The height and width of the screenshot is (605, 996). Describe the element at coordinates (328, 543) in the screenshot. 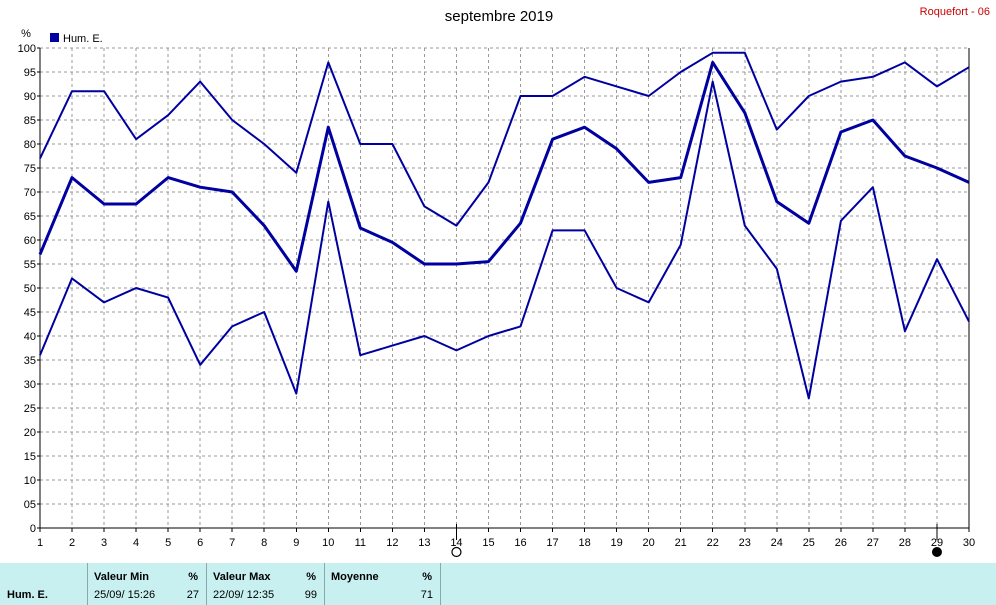

I see `x-tick-label: 10` at that location.